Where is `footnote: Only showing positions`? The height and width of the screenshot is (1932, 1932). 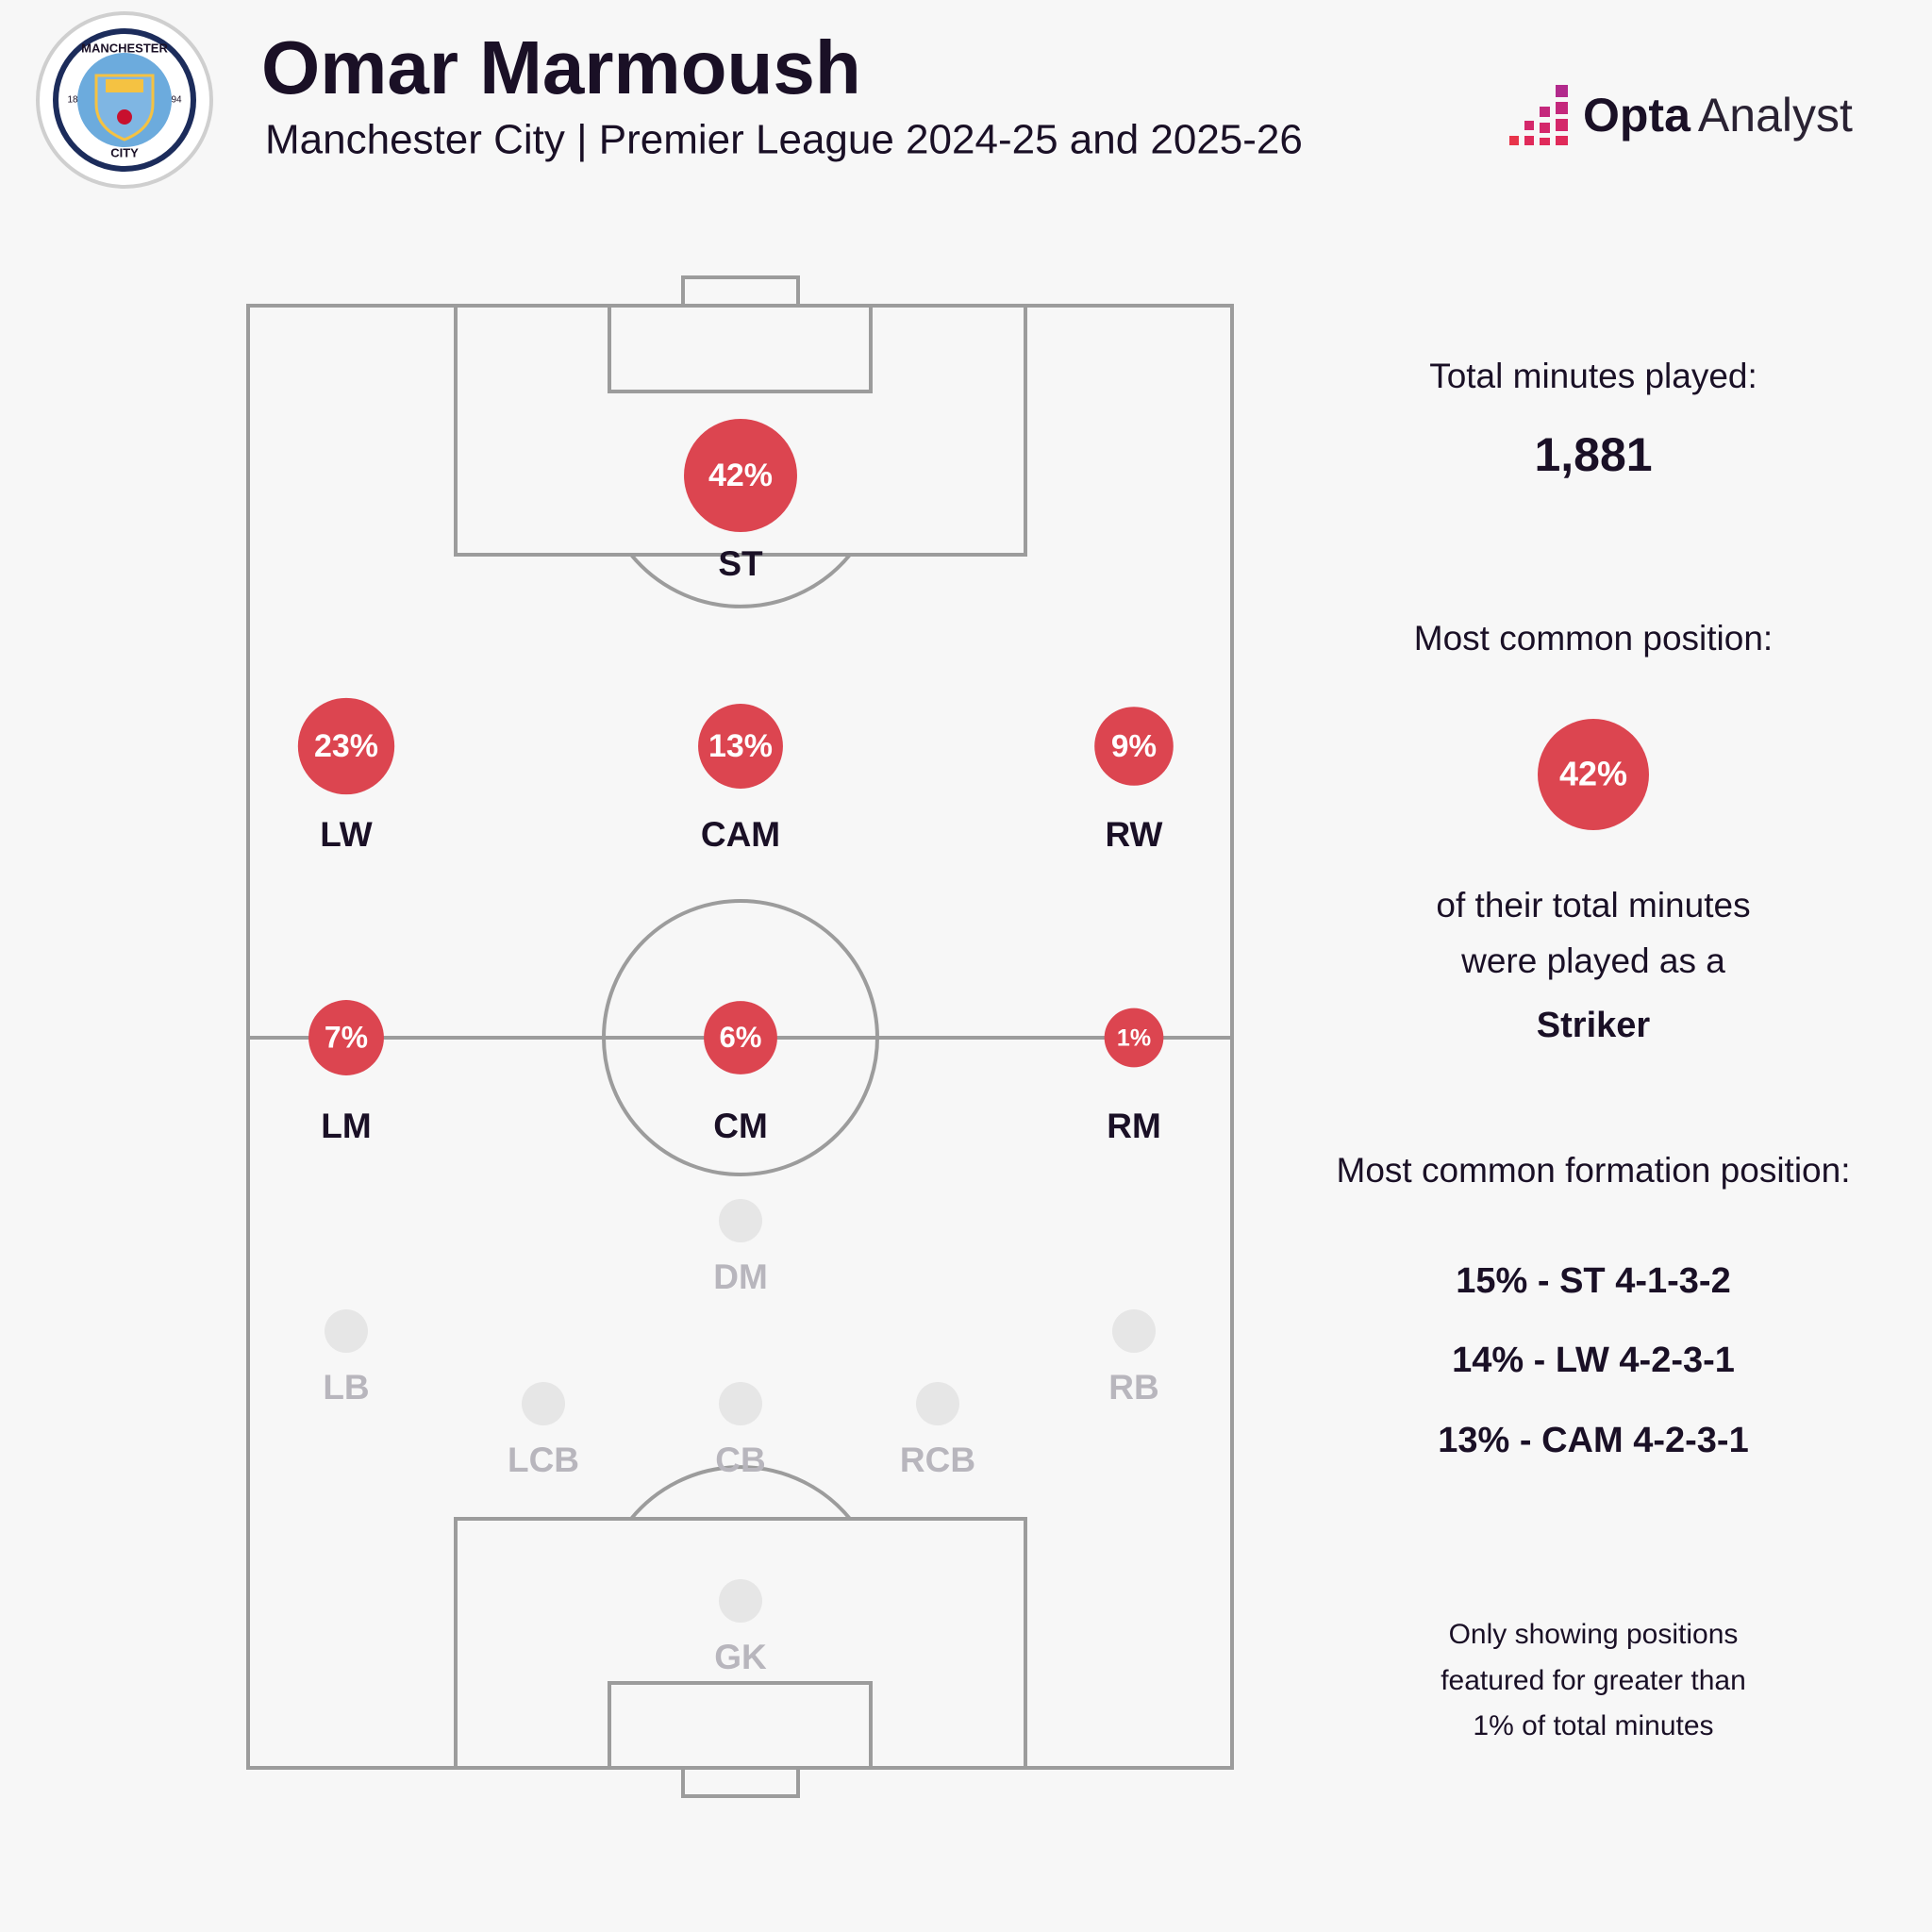
footnote: Only showing positions is located at coordinates (1594, 1635).